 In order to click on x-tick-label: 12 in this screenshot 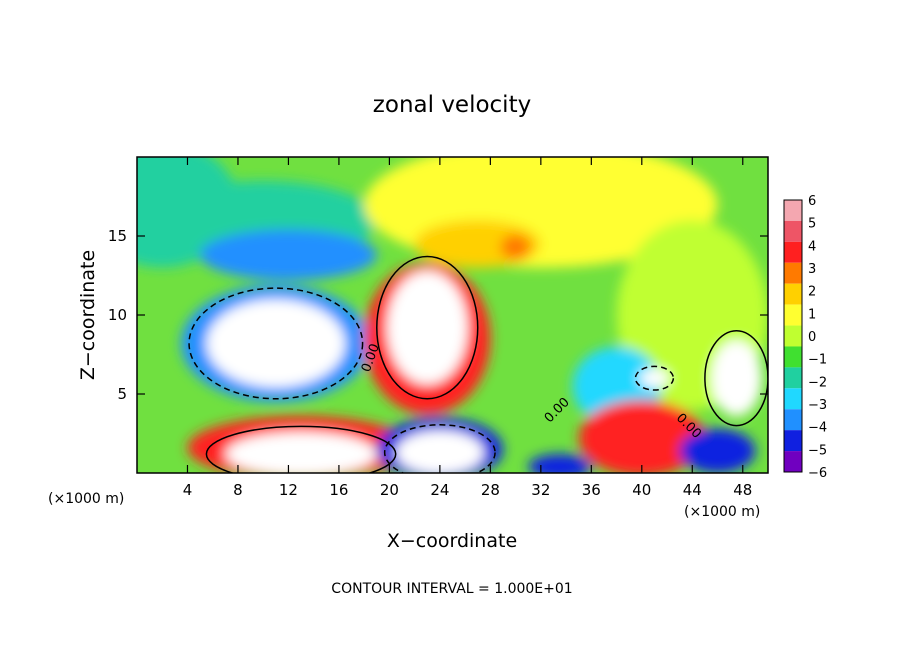, I will do `click(288, 490)`.